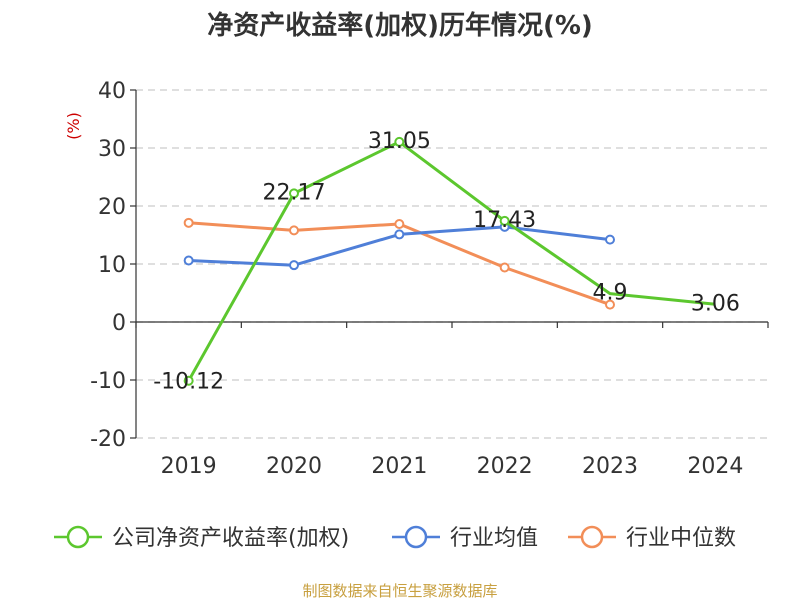 The height and width of the screenshot is (600, 800). Describe the element at coordinates (505, 466) in the screenshot. I see `x-tick-label-2022: 2022` at that location.